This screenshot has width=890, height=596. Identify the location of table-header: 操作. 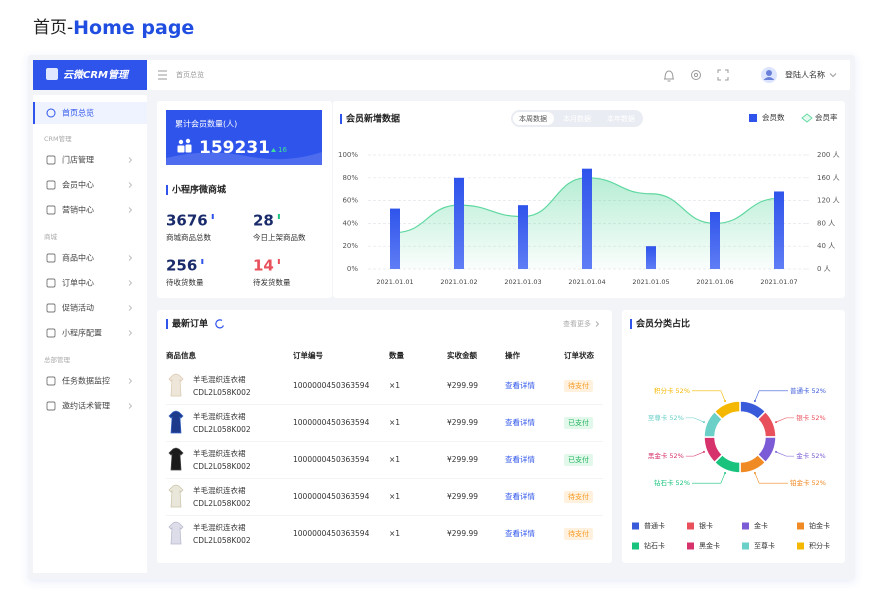
(512, 355).